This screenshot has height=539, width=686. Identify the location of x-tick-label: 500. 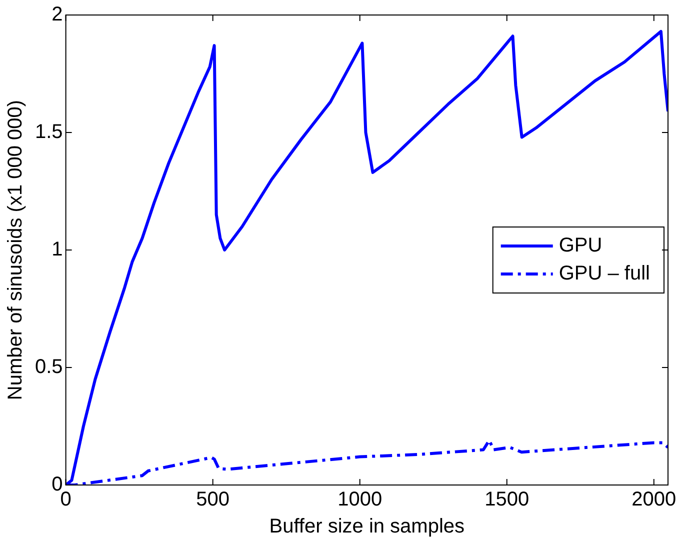
(213, 499).